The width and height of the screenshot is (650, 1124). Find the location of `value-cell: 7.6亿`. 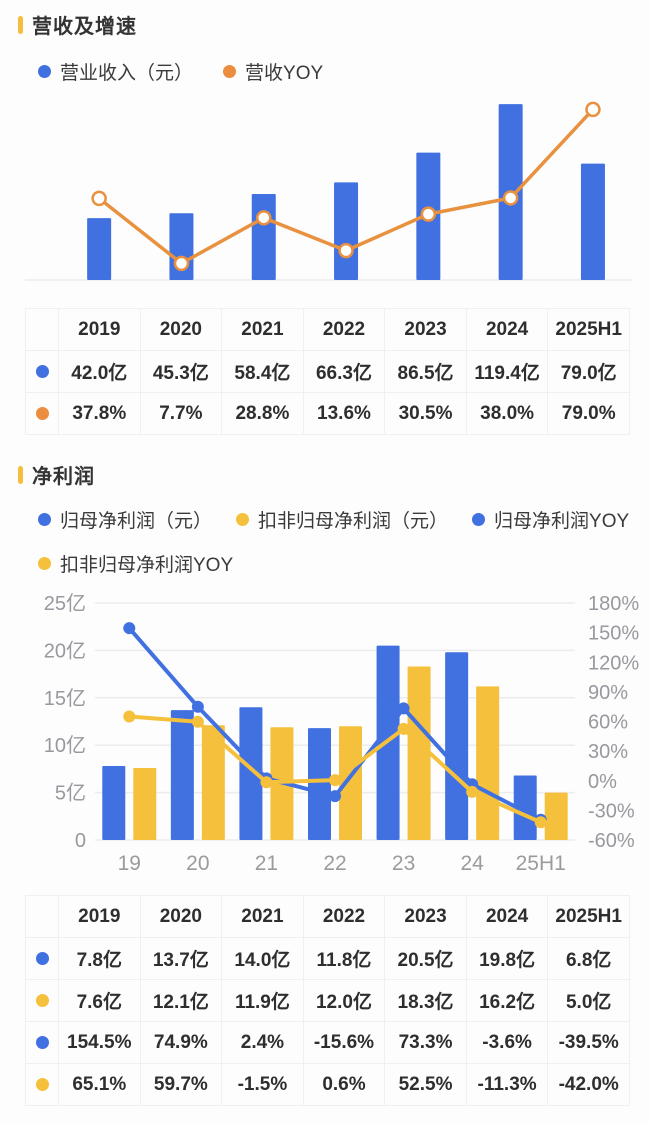

value-cell: 7.6亿 is located at coordinates (99, 1000).